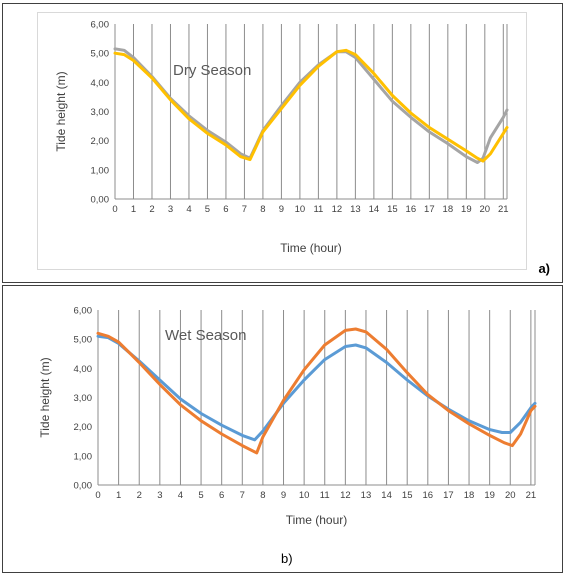  What do you see at coordinates (212, 70) in the screenshot?
I see `chart-title: Dry Season` at bounding box center [212, 70].